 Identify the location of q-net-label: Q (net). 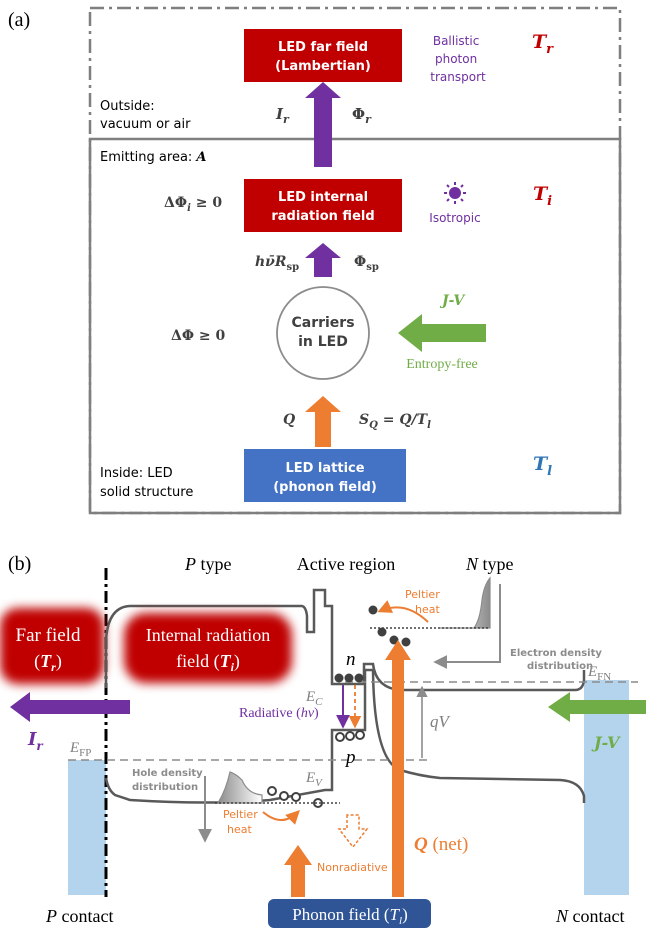
(441, 844).